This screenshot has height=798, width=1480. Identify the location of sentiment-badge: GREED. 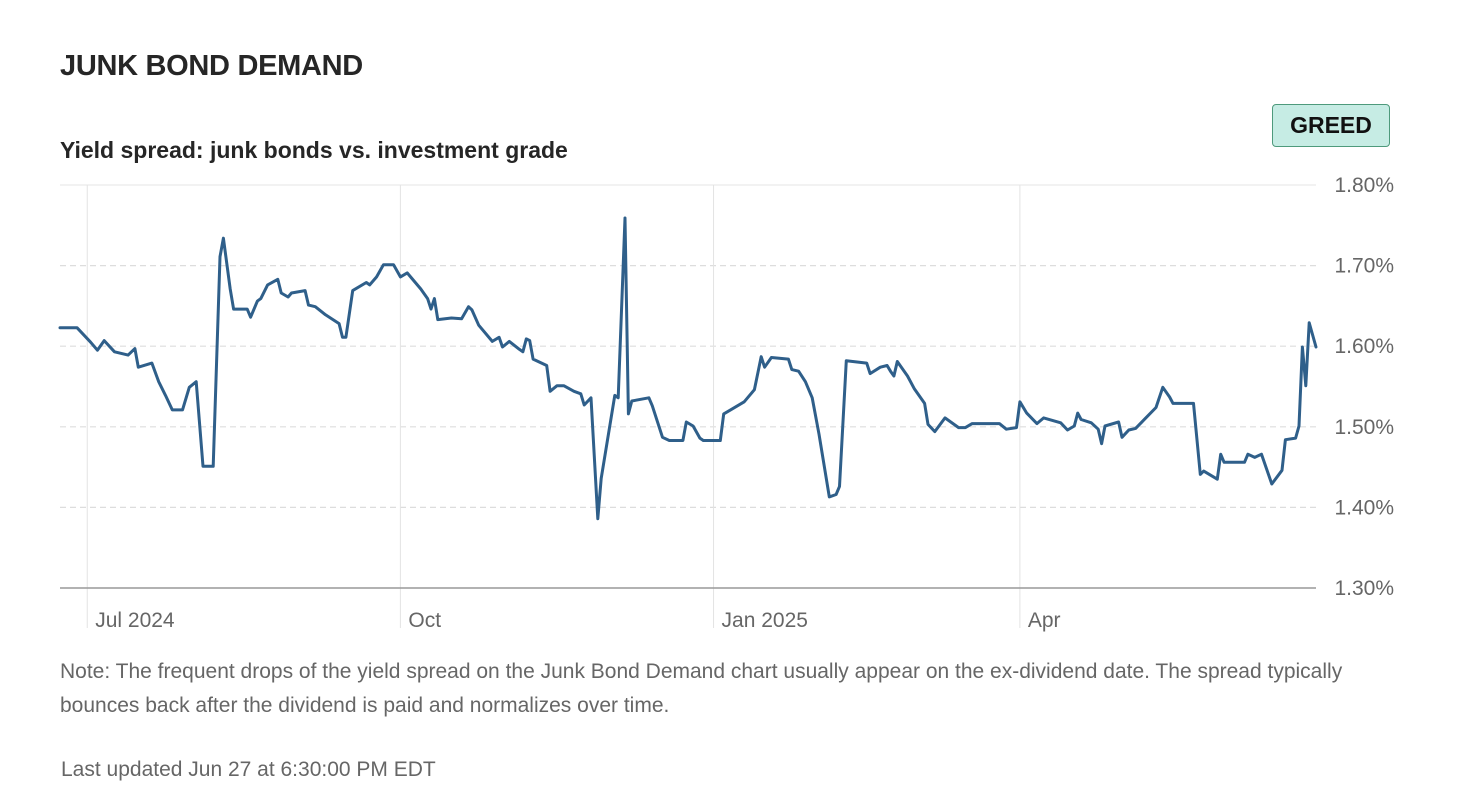
(1331, 125).